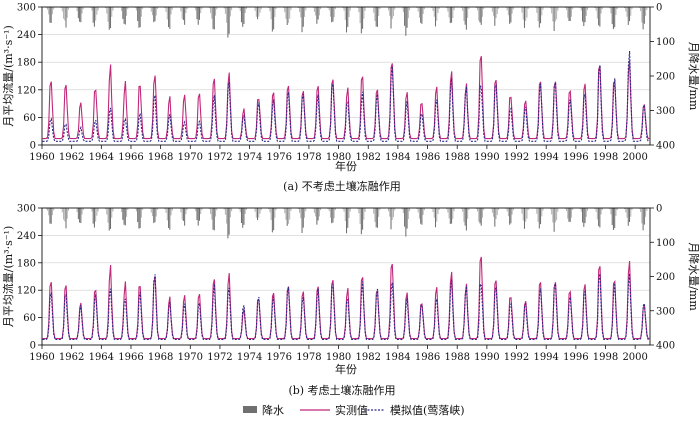  What do you see at coordinates (29, 118) in the screenshot?
I see `y-tick-label: 60` at bounding box center [29, 118].